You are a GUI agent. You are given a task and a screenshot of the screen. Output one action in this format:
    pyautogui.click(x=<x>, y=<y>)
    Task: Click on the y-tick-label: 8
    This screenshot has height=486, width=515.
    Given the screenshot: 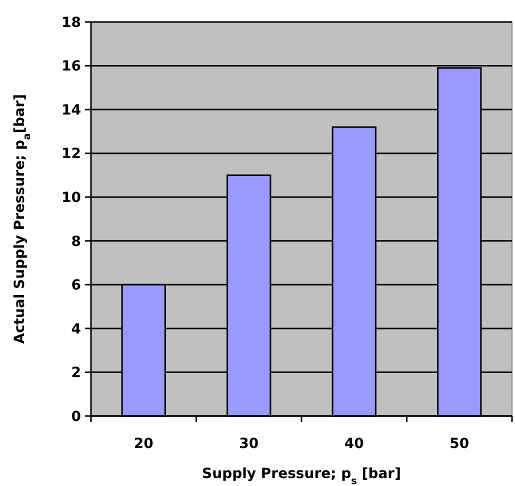 What is the action you would take?
    pyautogui.click(x=76, y=242)
    